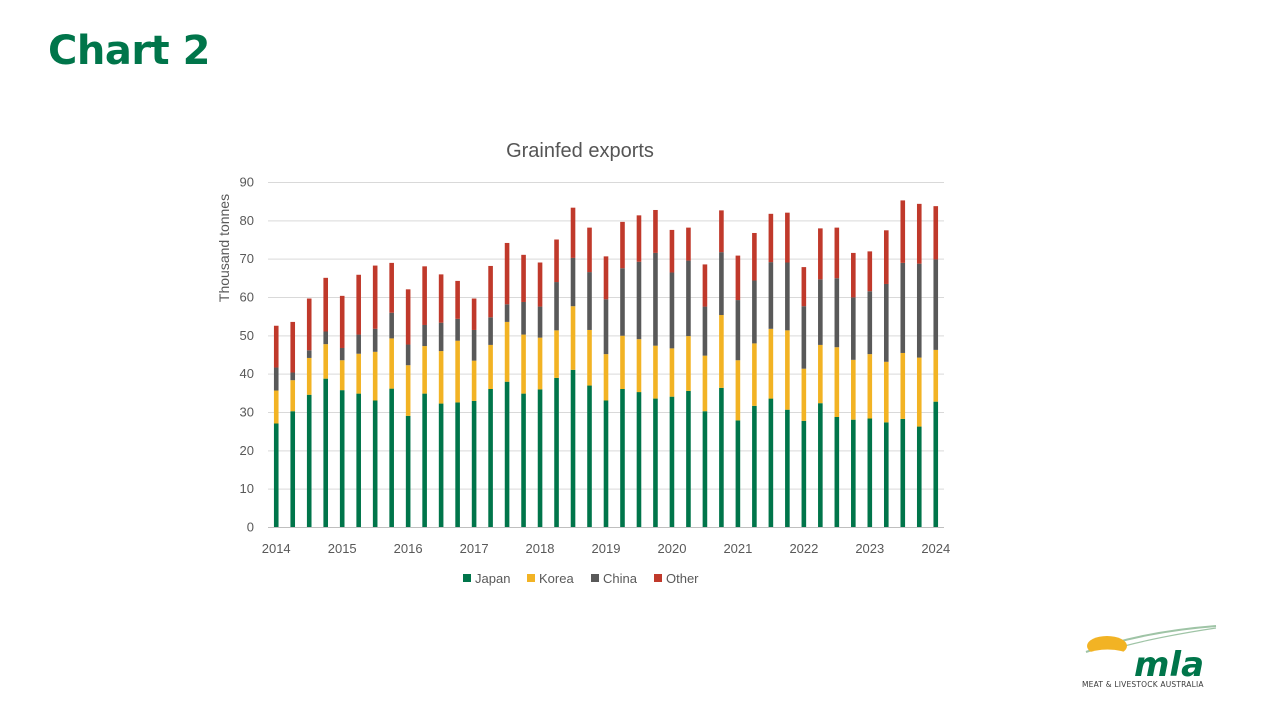  Describe the element at coordinates (247, 373) in the screenshot. I see `y-tick-label: 40` at that location.